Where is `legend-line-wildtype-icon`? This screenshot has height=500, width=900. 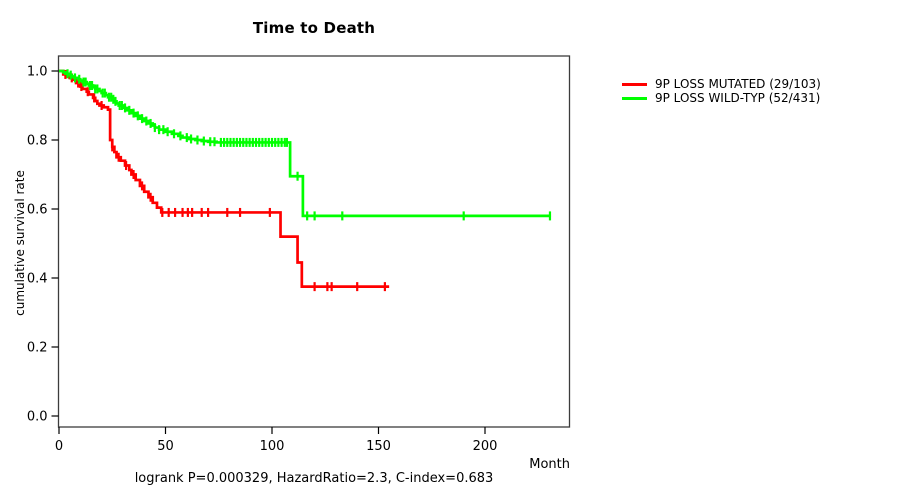 legend-line-wildtype-icon is located at coordinates (634, 98).